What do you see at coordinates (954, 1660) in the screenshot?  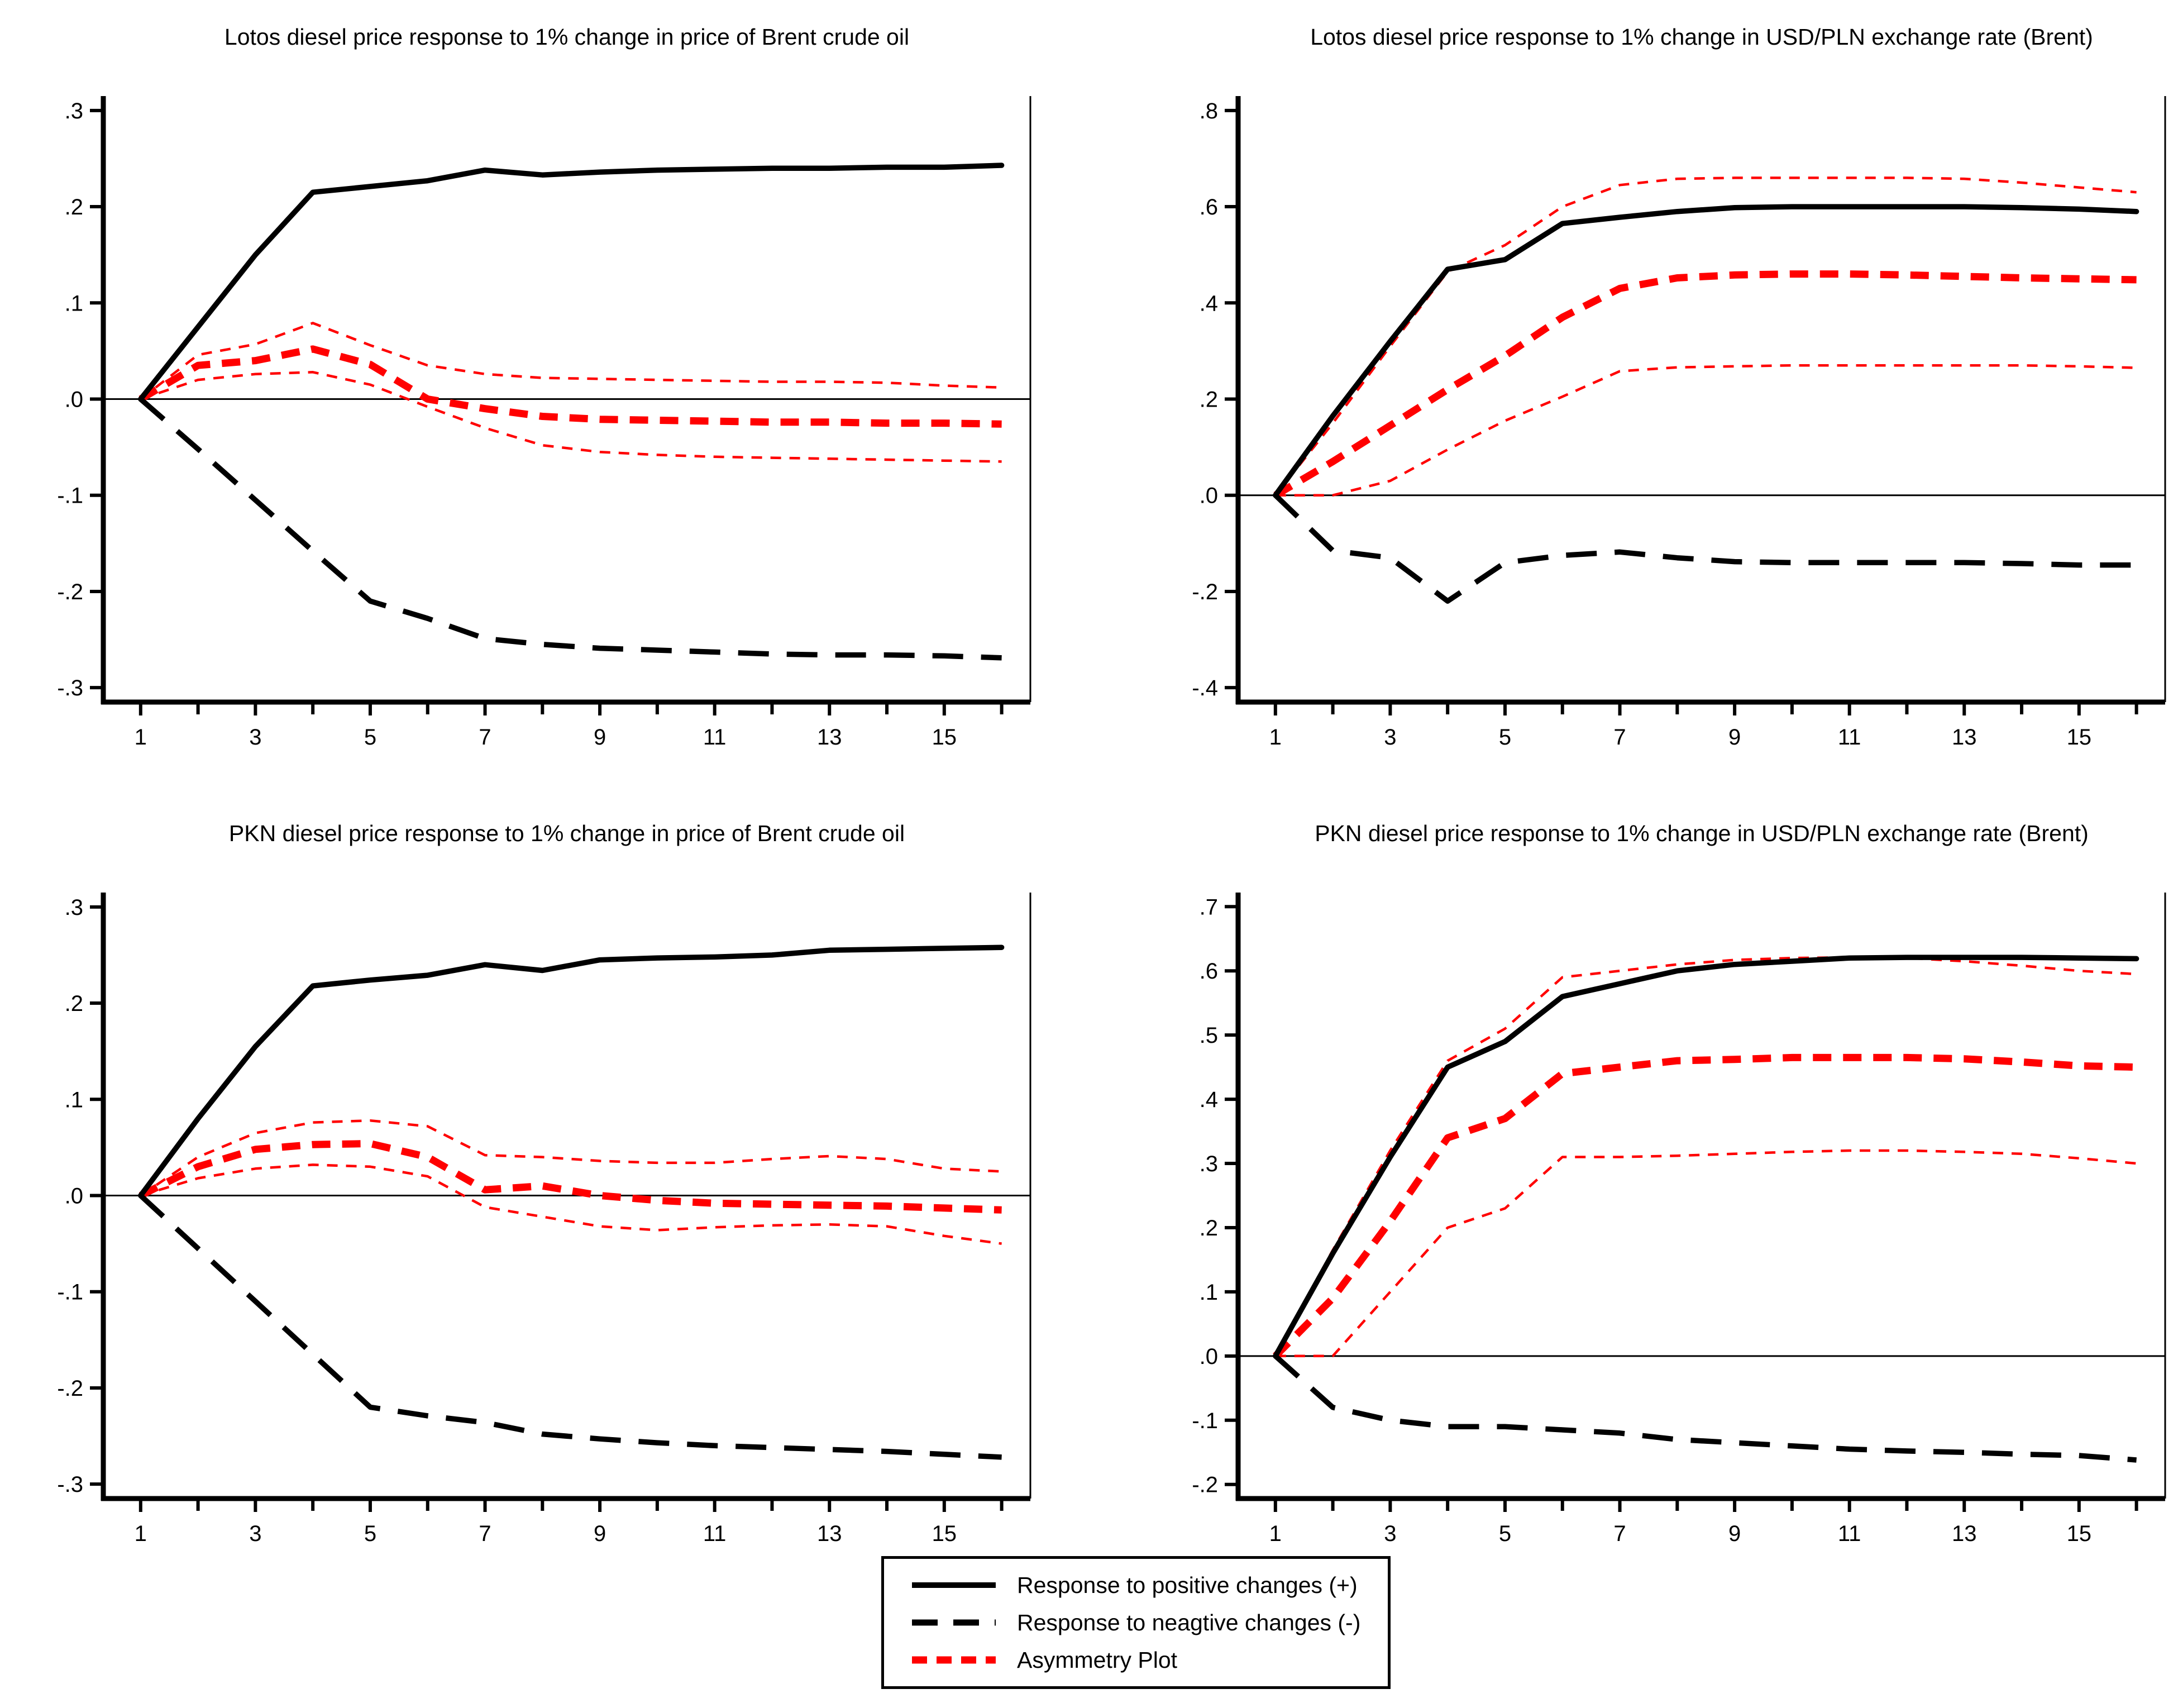 I see `red-dashed-line-sample-icon` at bounding box center [954, 1660].